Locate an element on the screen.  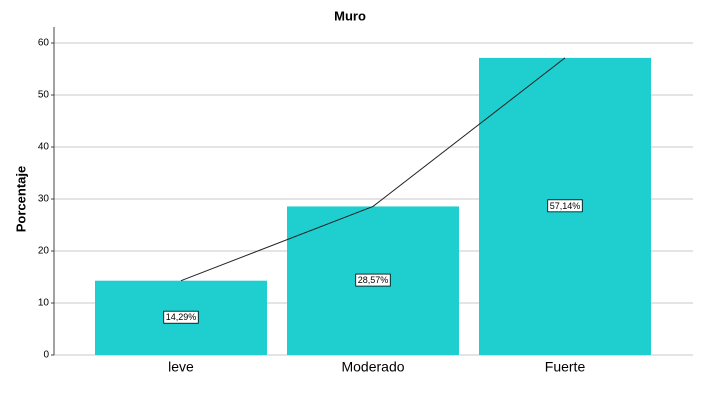
y-axis-label: Porcentaje is located at coordinates (20, 199).